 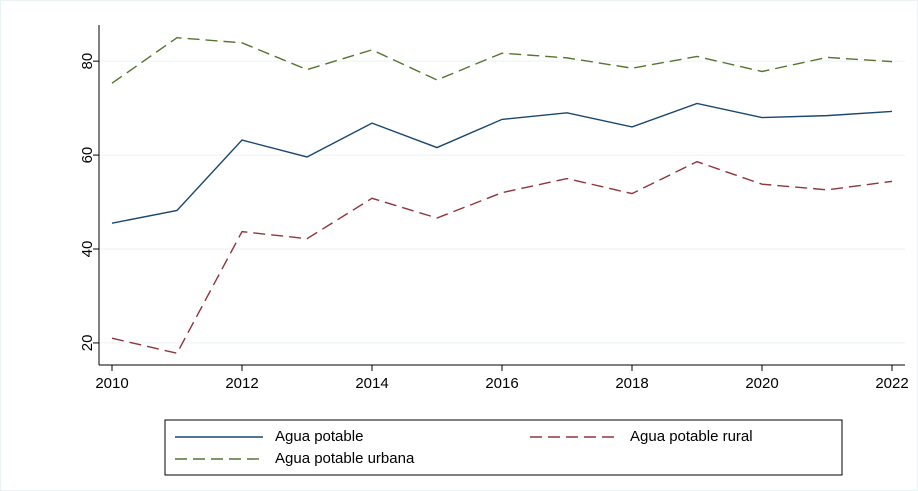 What do you see at coordinates (319, 436) in the screenshot?
I see `legend-label: Agua potable` at bounding box center [319, 436].